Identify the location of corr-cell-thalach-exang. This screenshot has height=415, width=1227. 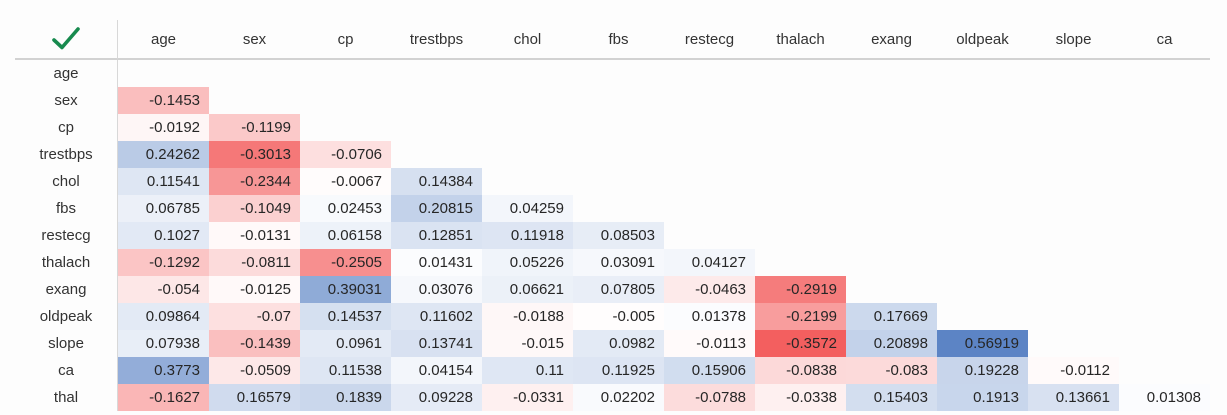
(891, 262).